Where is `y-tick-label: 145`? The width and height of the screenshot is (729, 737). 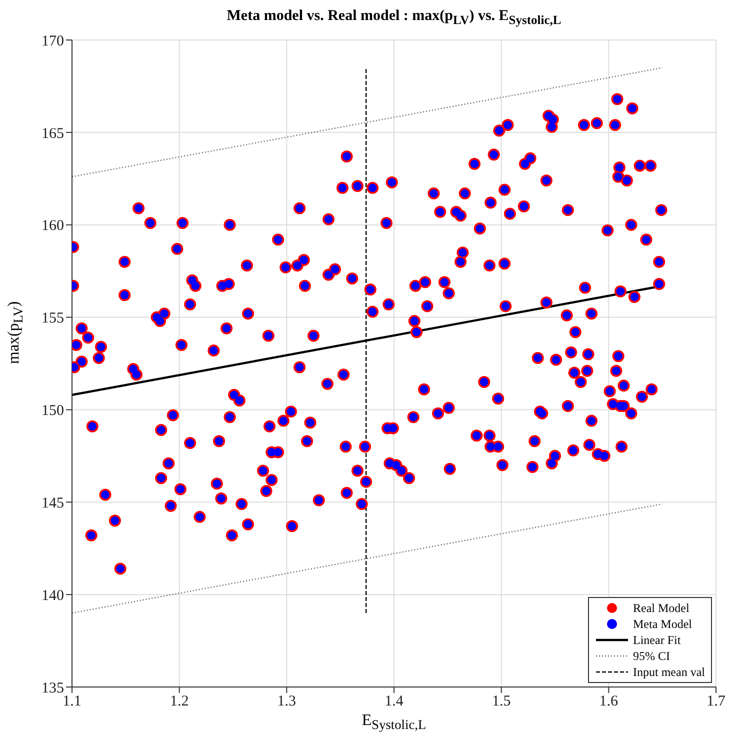 y-tick-label: 145 is located at coordinates (53, 503).